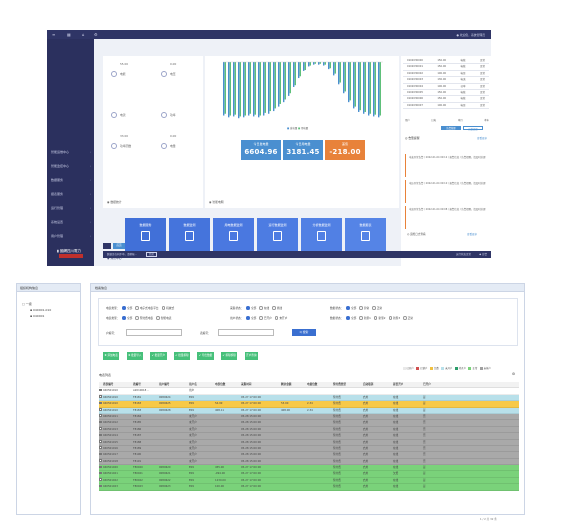  I want to click on table-row: 040501018 T8191 未开户 05-28 15:00:00 预付费 启用 在线否, so click(309, 462).